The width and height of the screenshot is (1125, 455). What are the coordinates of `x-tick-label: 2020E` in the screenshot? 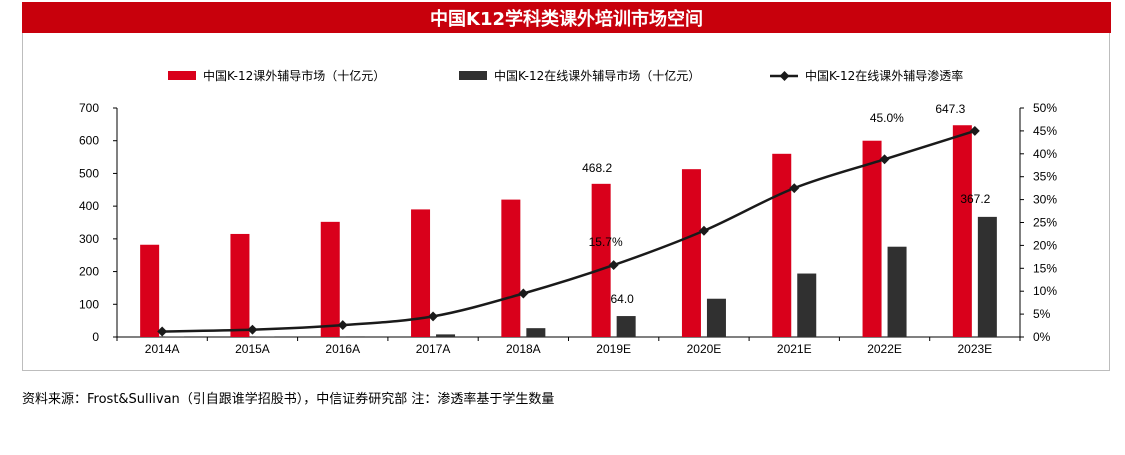 It's located at (704, 349).